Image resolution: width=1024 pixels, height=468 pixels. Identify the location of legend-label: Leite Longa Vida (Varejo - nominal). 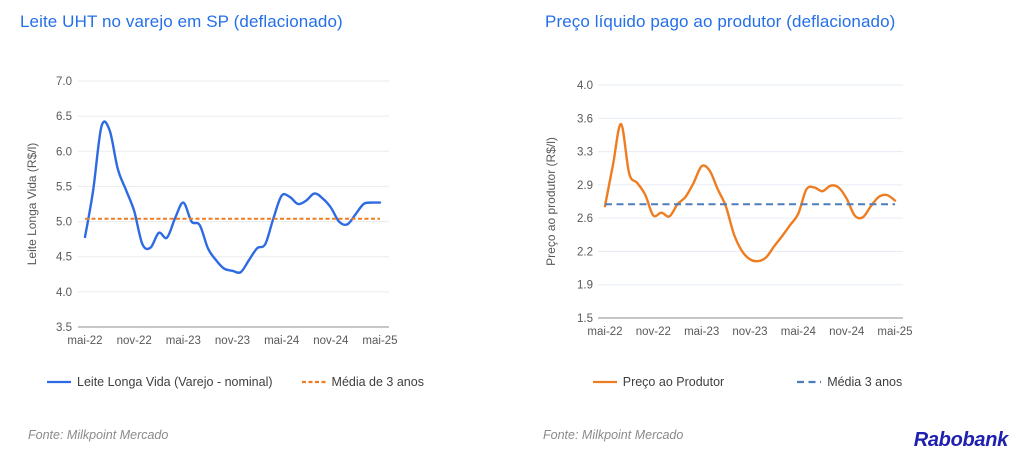
(175, 382).